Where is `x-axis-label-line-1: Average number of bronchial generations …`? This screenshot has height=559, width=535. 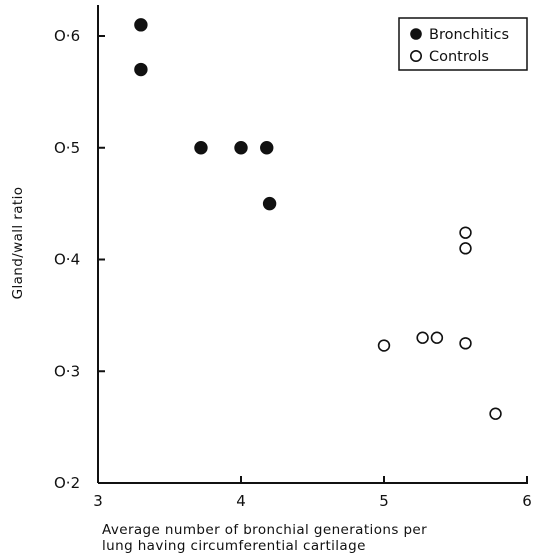
x-axis-label-line-1: Average number of bronchial generations … is located at coordinates (264, 530).